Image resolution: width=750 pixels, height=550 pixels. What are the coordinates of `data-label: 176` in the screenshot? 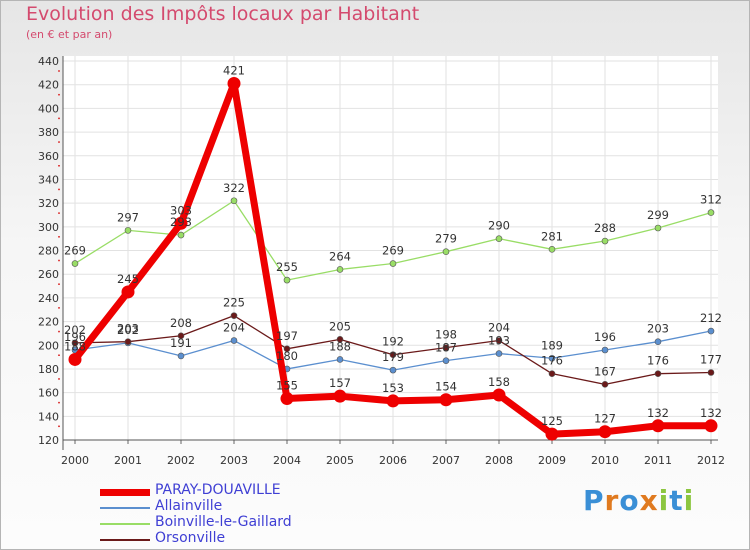 It's located at (552, 361).